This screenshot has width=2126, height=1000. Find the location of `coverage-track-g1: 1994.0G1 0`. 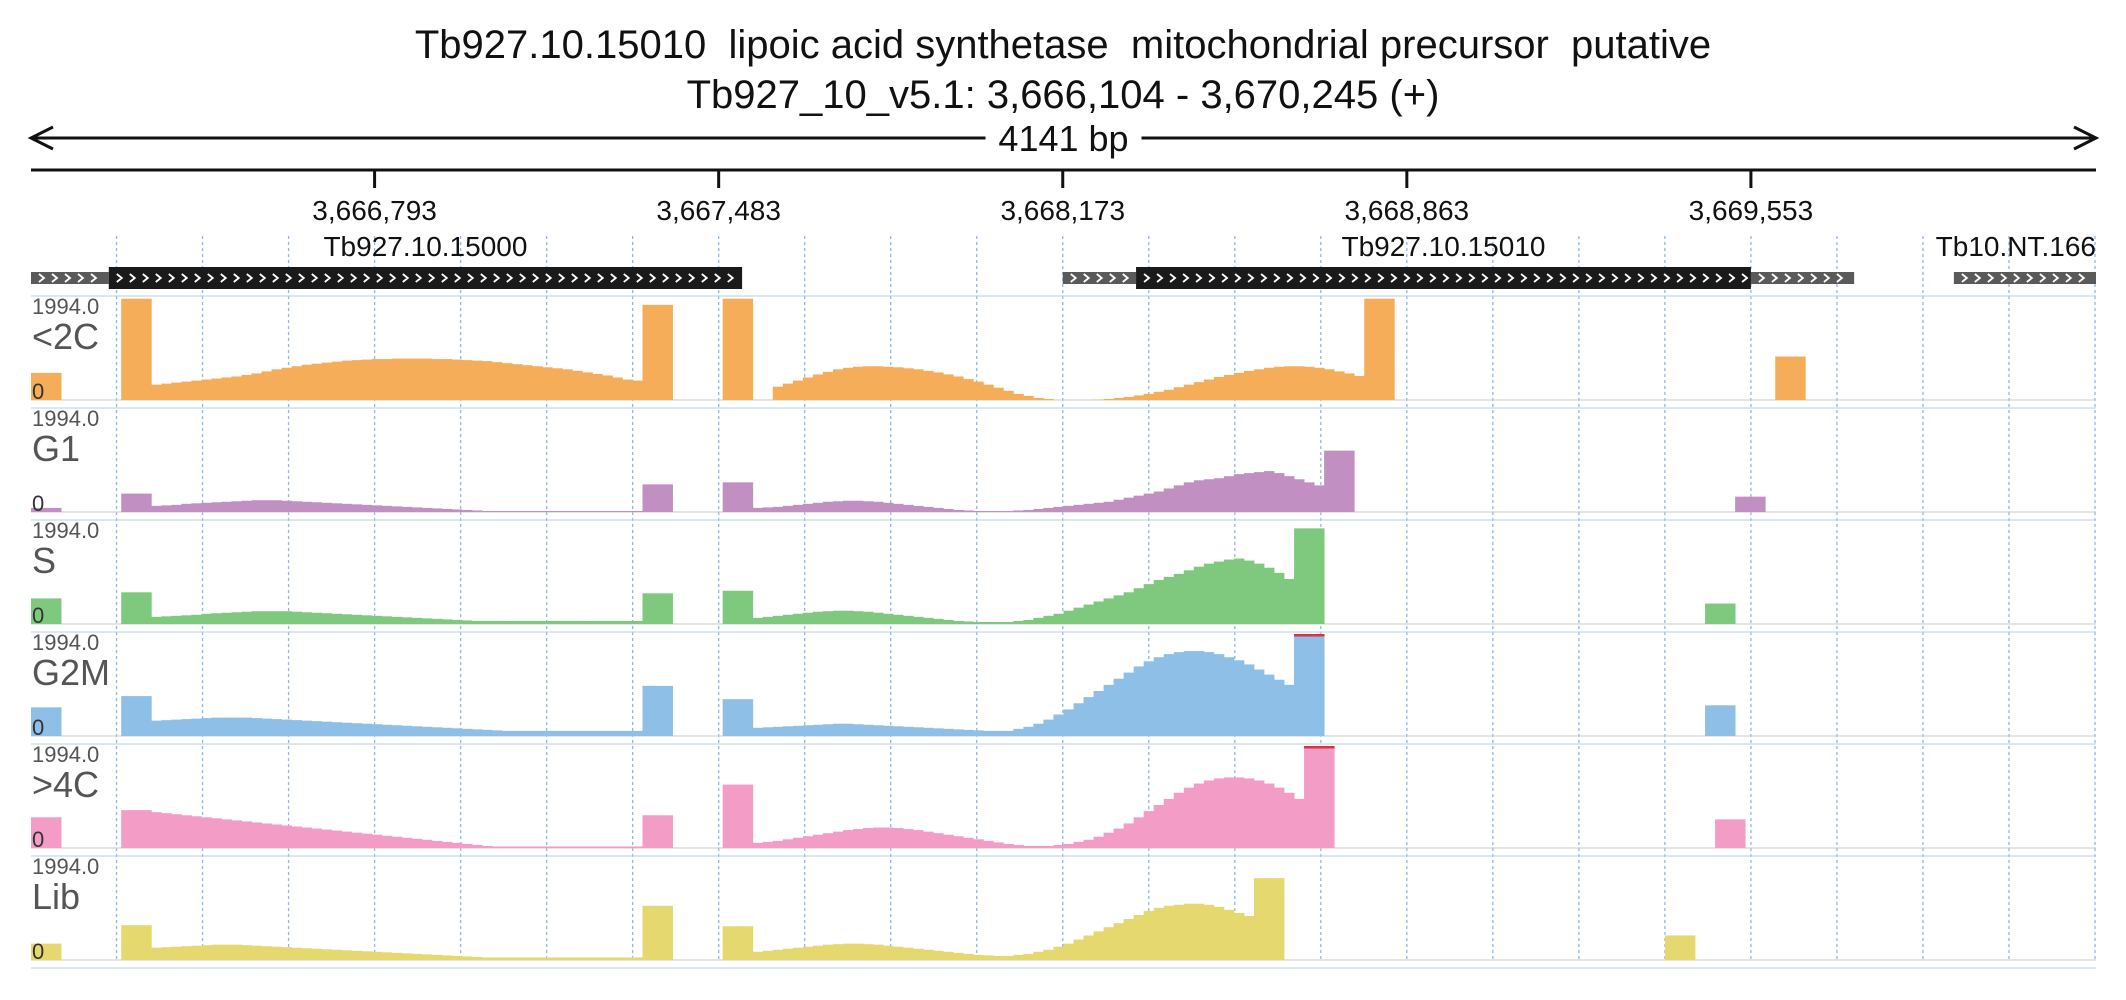

coverage-track-g1: 1994.0G1 0 is located at coordinates (1063, 463).